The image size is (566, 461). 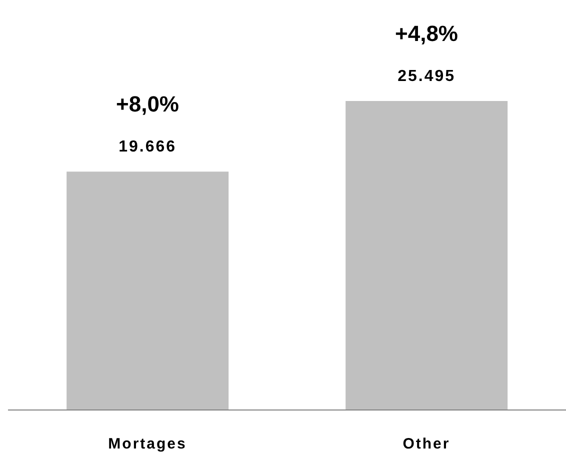 What do you see at coordinates (147, 444) in the screenshot?
I see `x-tick-label: Mortages` at bounding box center [147, 444].